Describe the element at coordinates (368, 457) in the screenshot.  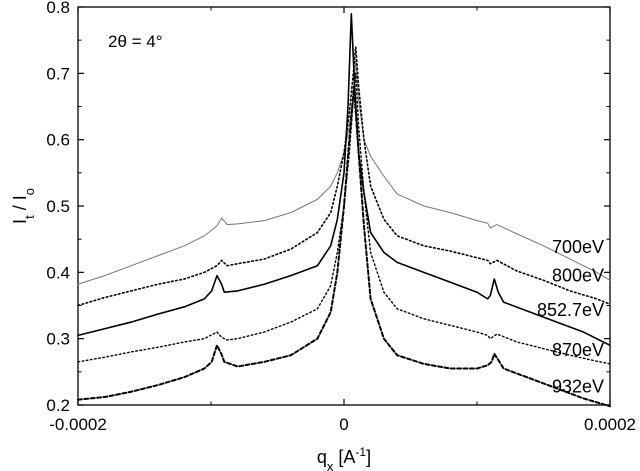
I see `x-axis-label-close: ]` at that location.